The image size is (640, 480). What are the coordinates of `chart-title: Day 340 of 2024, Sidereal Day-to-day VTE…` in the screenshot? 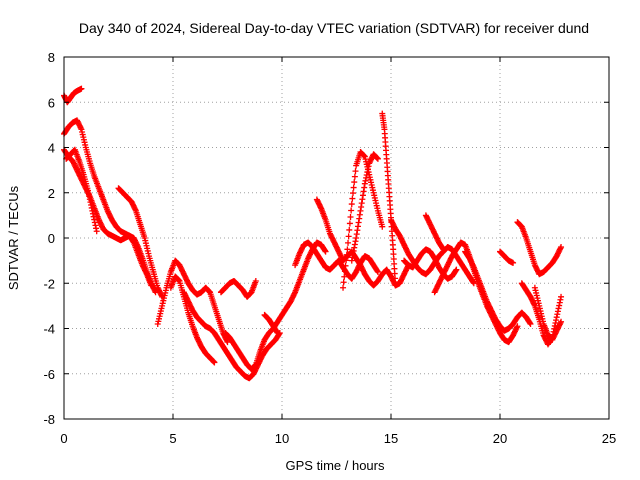 It's located at (334, 28).